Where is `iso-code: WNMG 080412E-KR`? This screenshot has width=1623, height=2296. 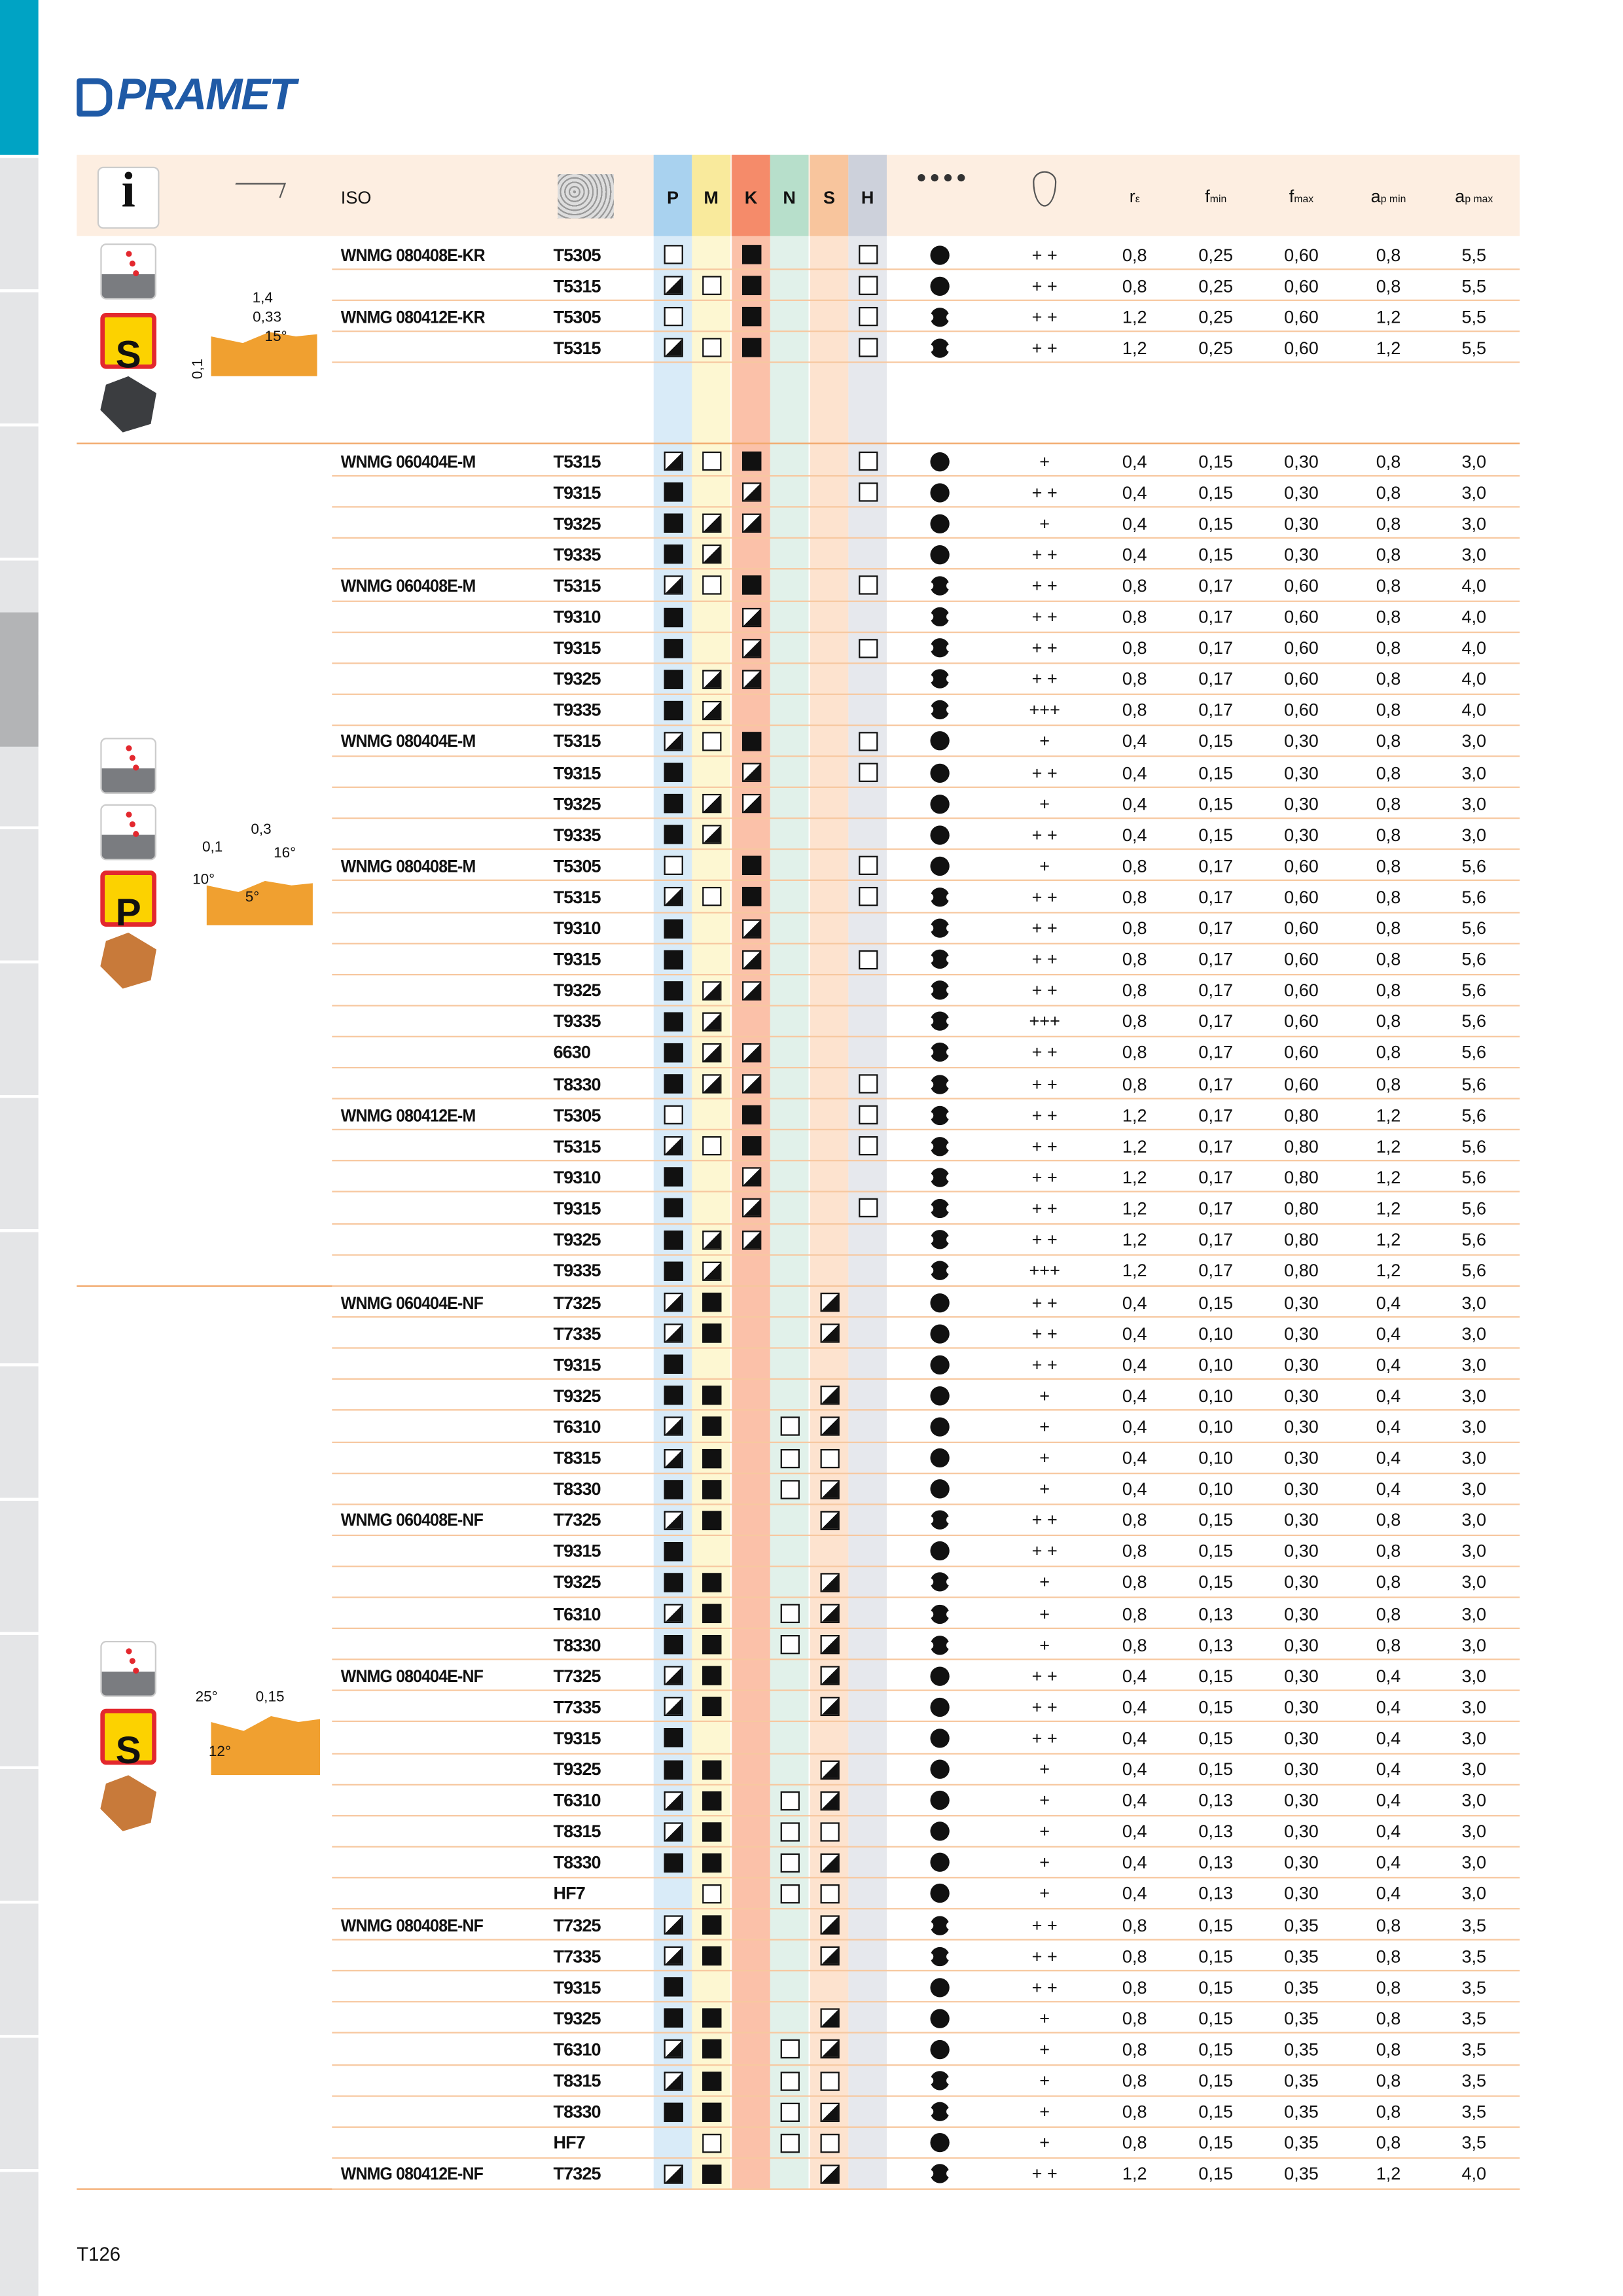 iso-code: WNMG 080412E-KR is located at coordinates (413, 316).